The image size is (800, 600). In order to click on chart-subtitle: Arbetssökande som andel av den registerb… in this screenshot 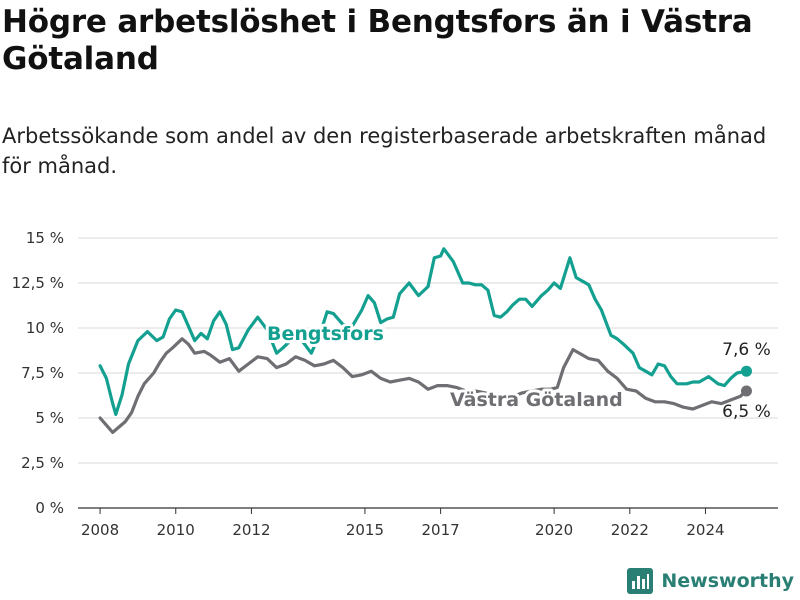, I will do `click(384, 151)`.